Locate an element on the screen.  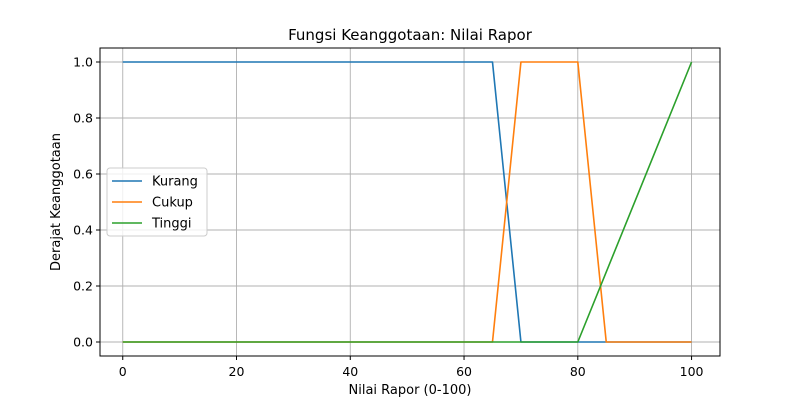
y-tick-label: 0.8 is located at coordinates (83, 118).